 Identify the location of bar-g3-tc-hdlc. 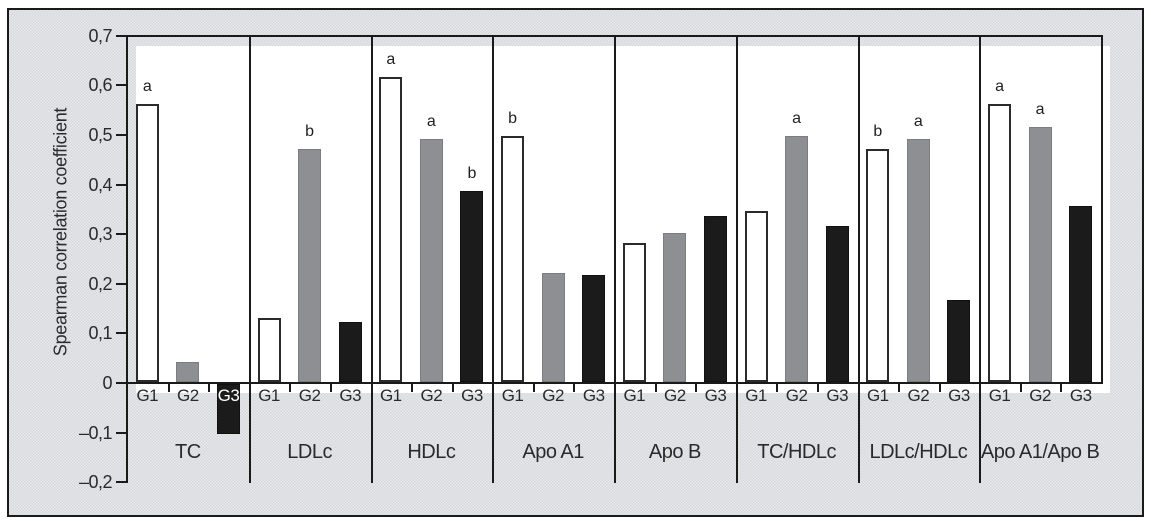
(837, 303).